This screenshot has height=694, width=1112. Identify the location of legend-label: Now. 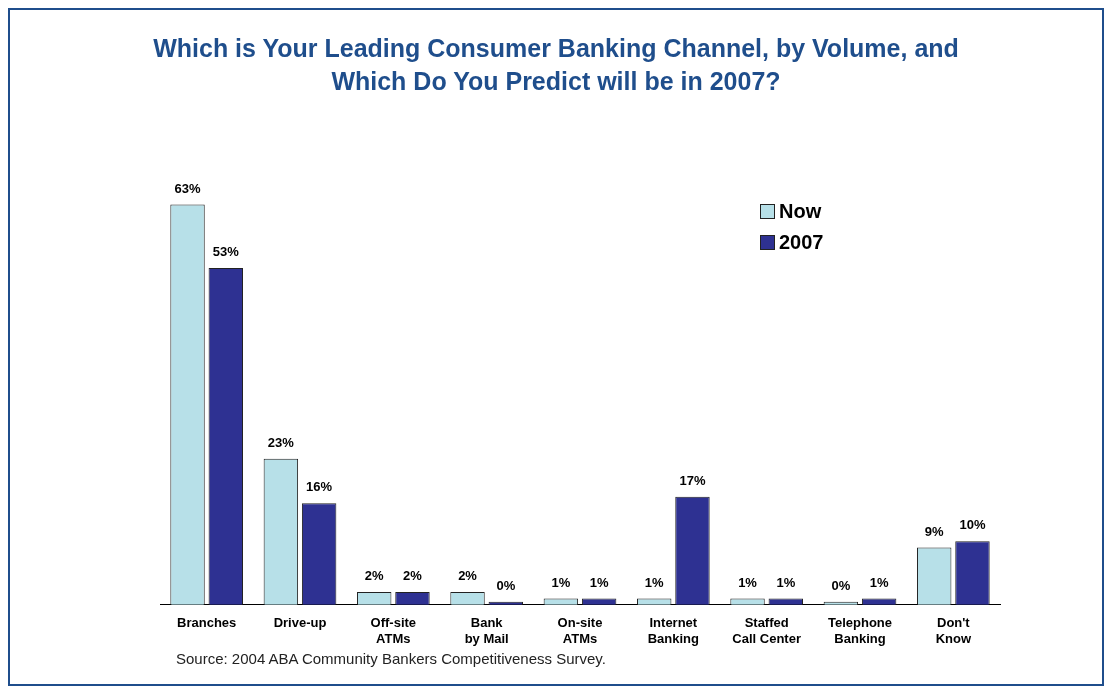
(800, 211).